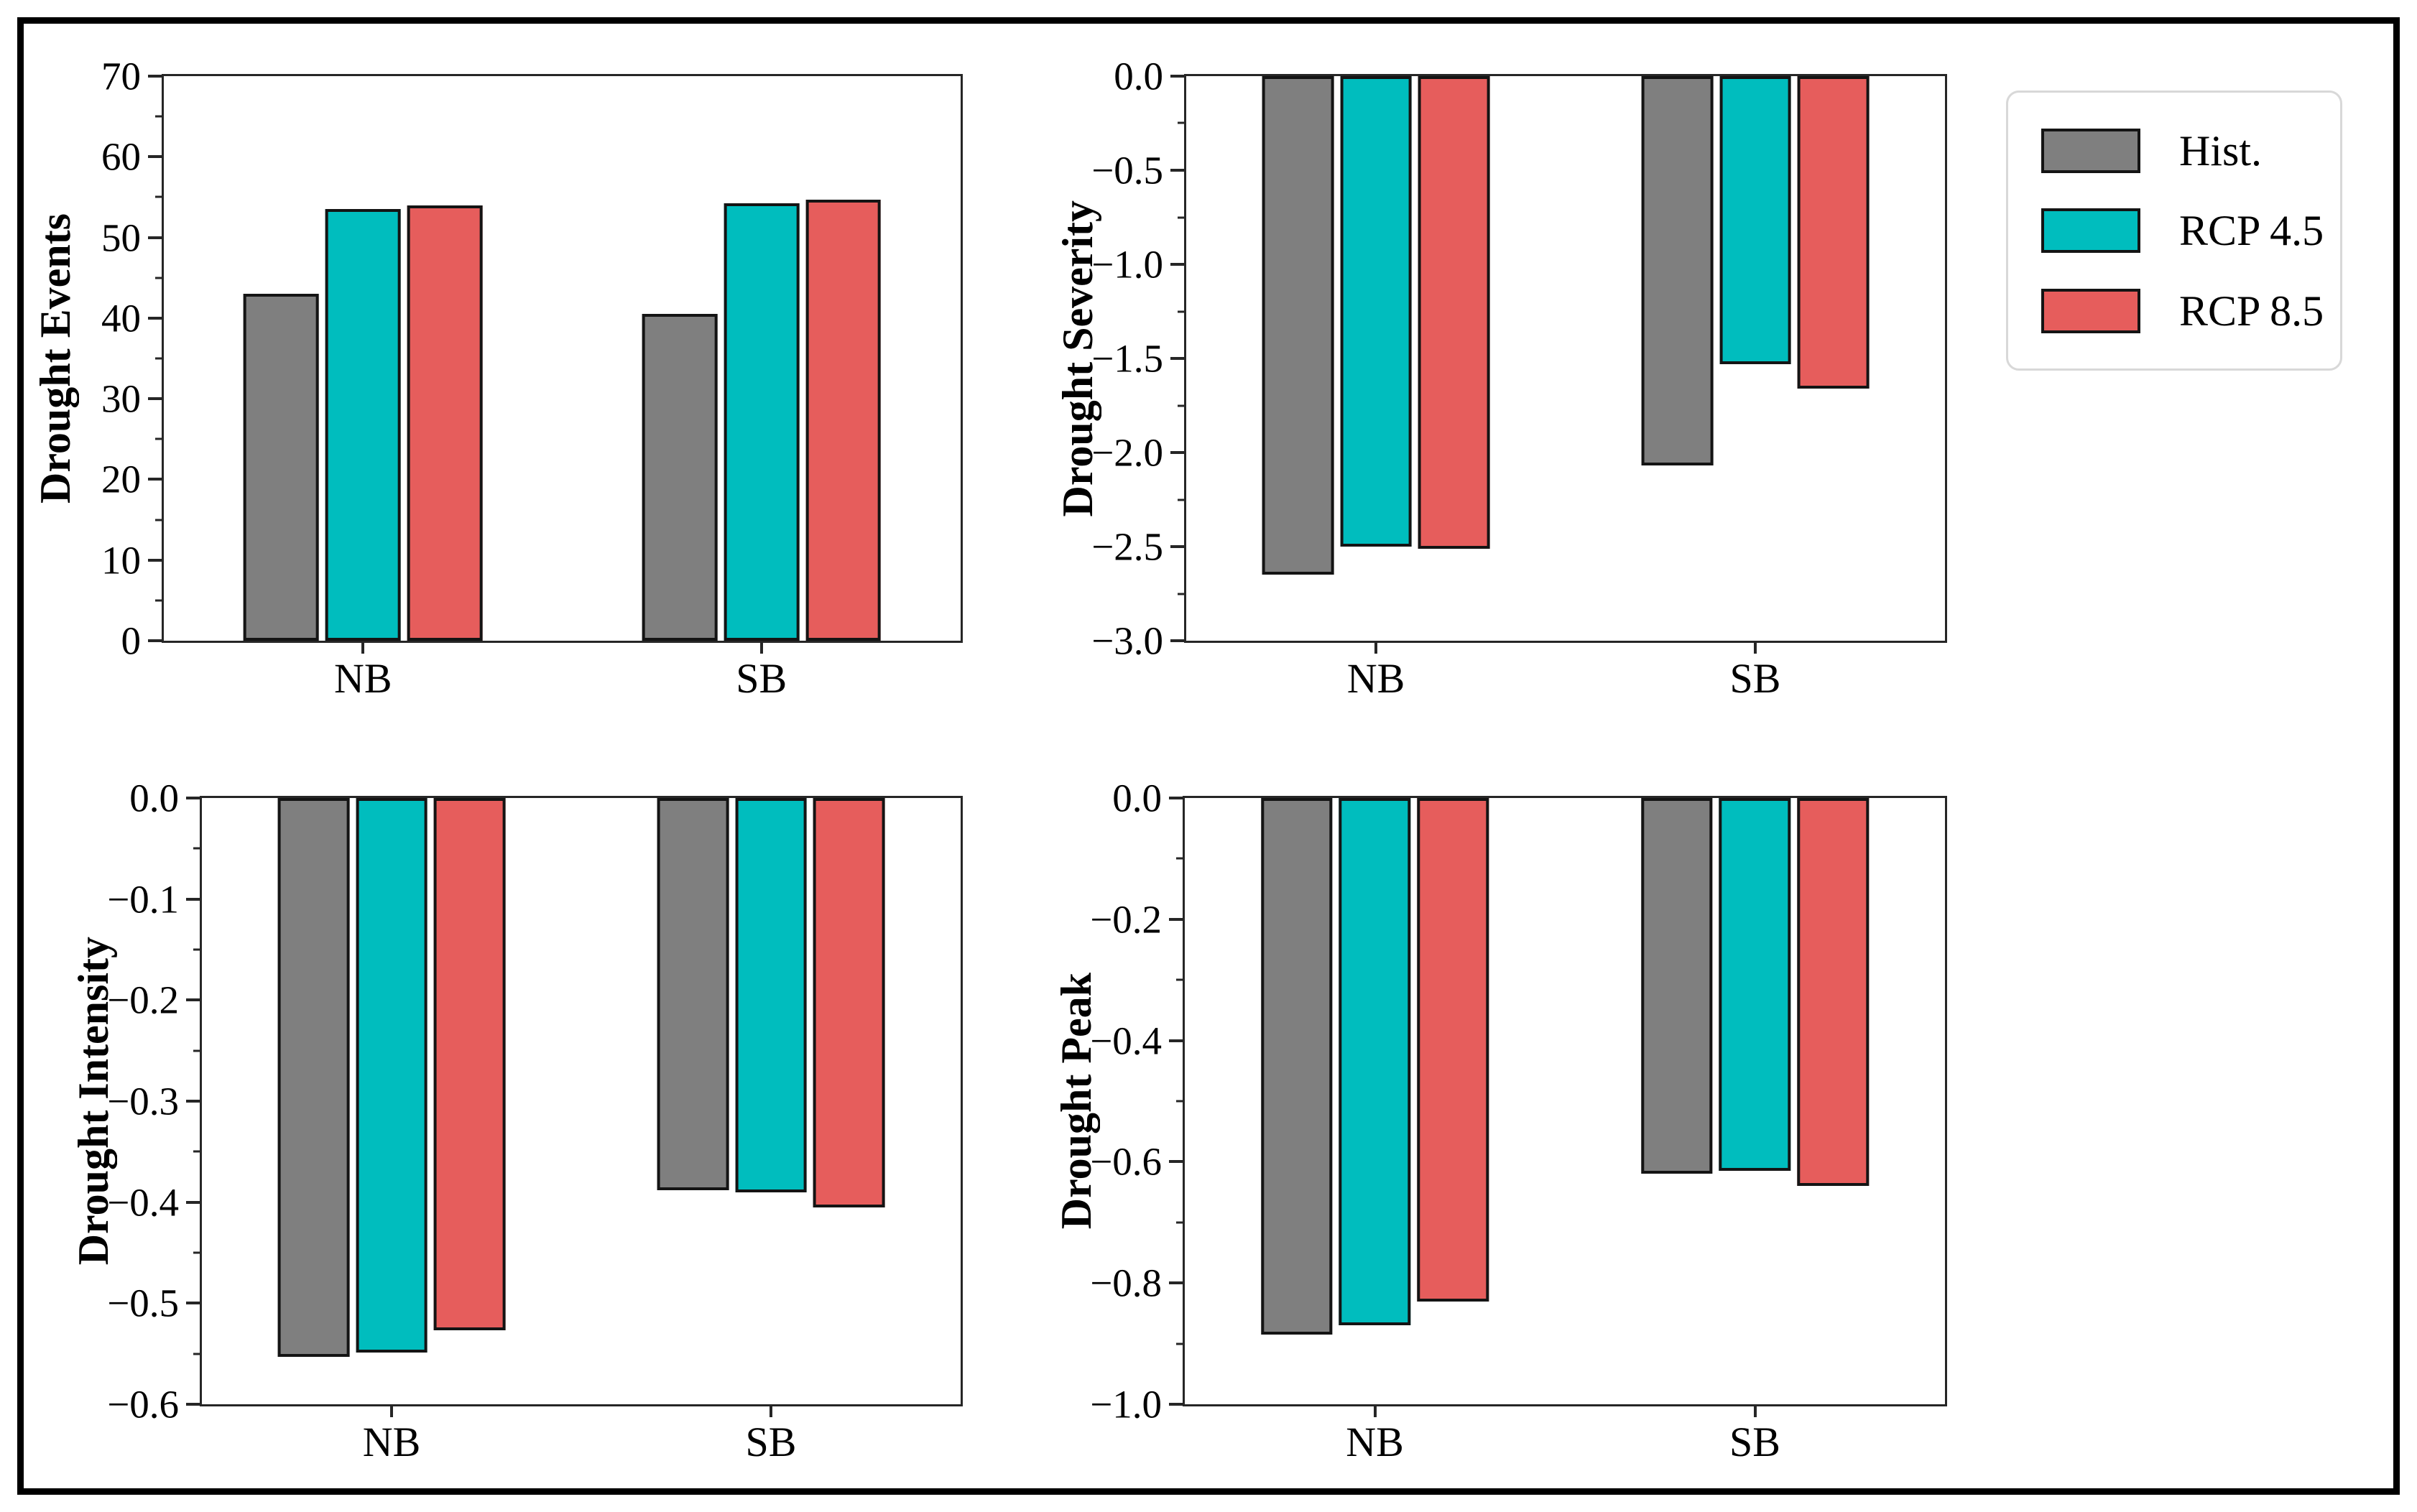  I want to click on y-tick-label: −0.1, so click(143, 899).